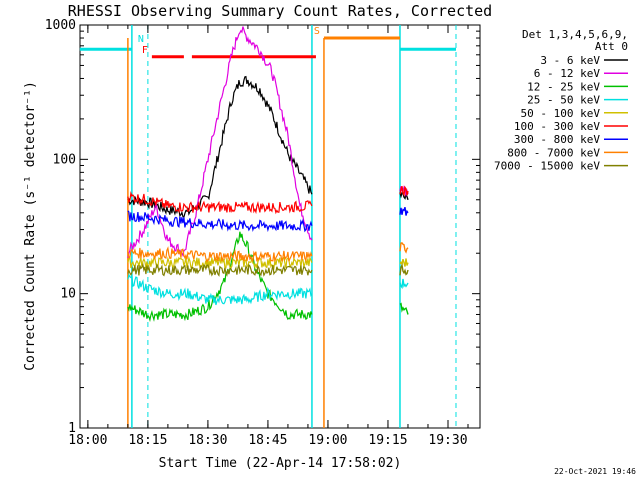 Image resolution: width=640 pixels, height=480 pixels. What do you see at coordinates (404, 308) in the screenshot?
I see `series-segment2-12-25keV` at bounding box center [404, 308].